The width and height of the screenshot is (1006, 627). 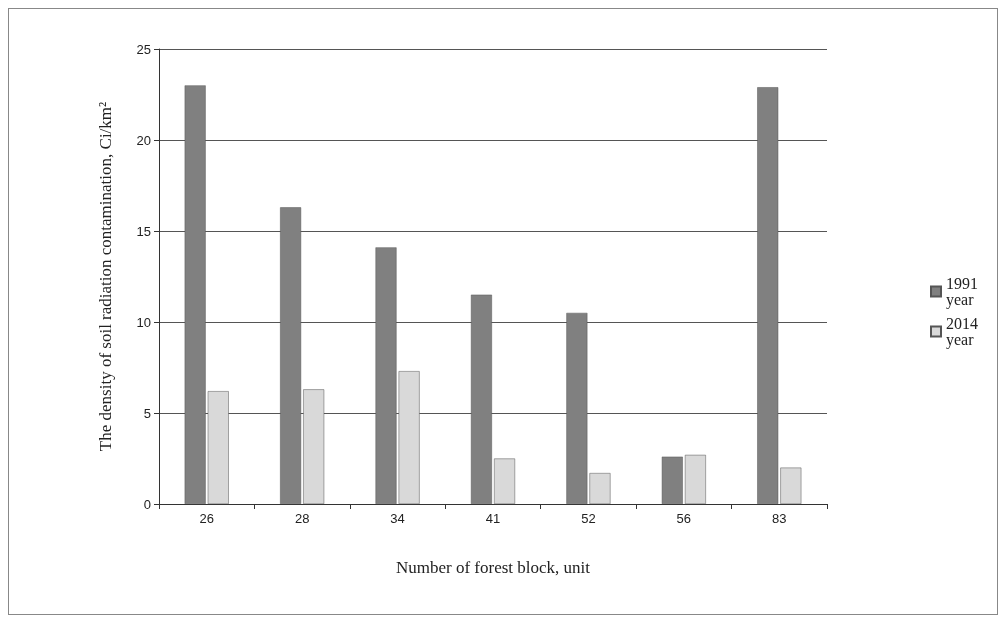 What do you see at coordinates (964, 332) in the screenshot?
I see `legend-label: 2014 year` at bounding box center [964, 332].